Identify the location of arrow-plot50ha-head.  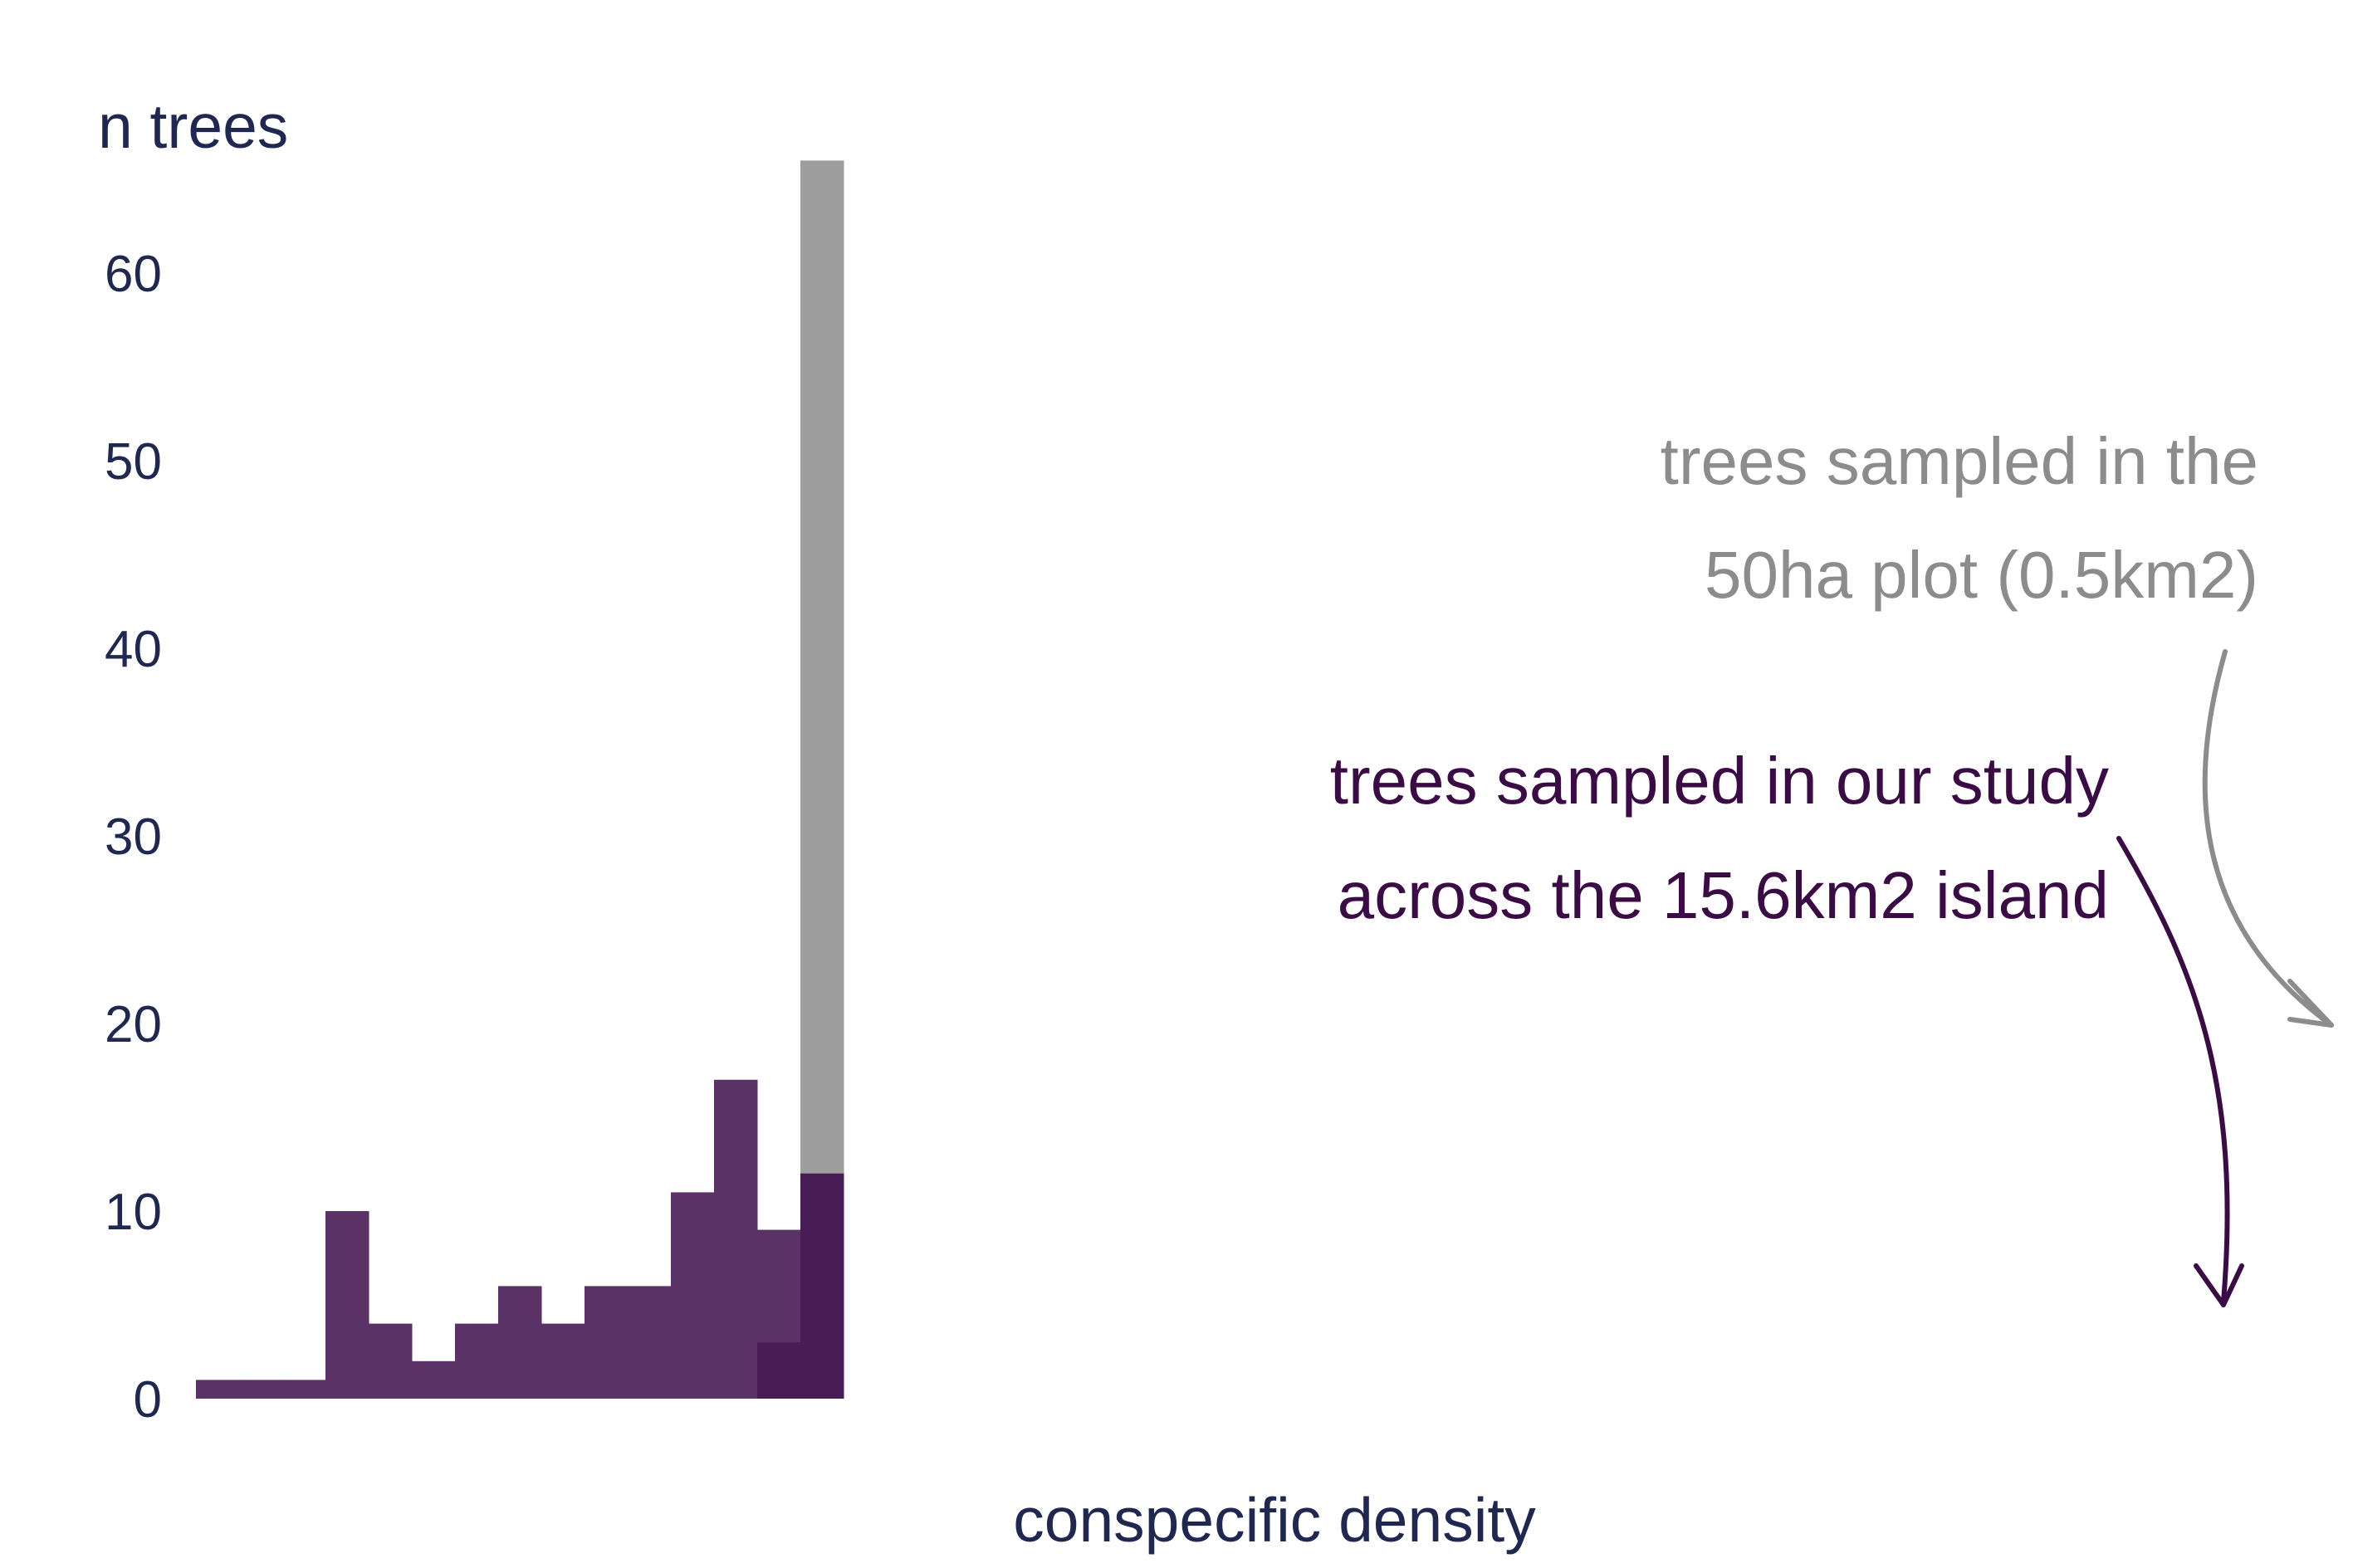
(2311, 1004).